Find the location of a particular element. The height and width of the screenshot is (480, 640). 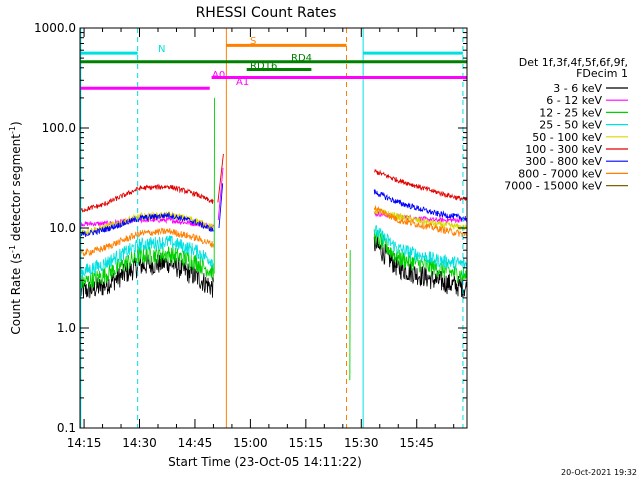

legend-label: 100 - 300 keV is located at coordinates (563, 149).